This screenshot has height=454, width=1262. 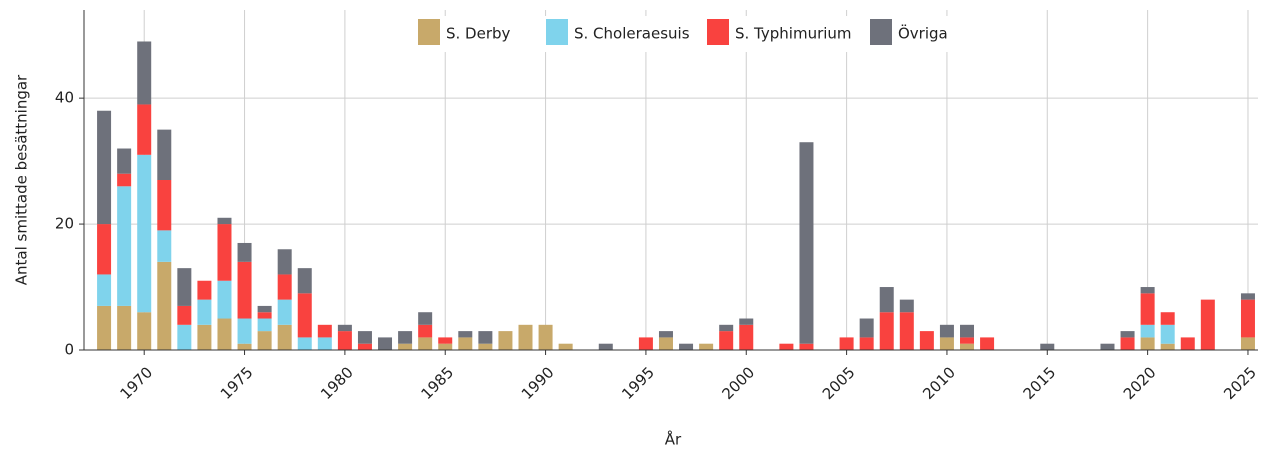 I want to click on legend-label: S. Derby, so click(x=478, y=34).